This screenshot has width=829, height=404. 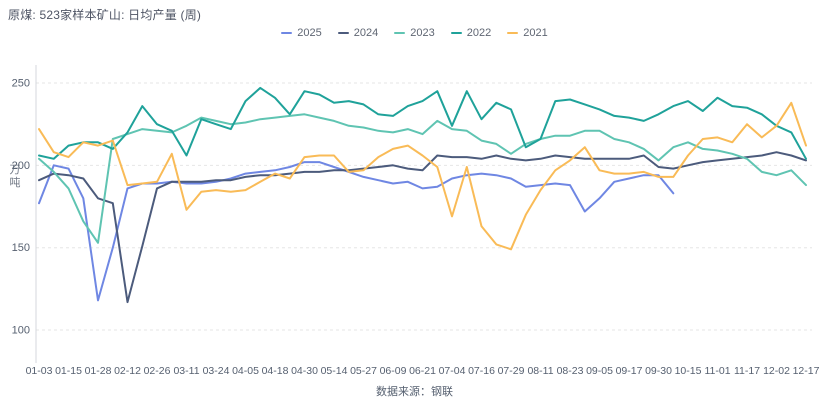 I want to click on legend-label: 2023, so click(x=422, y=33).